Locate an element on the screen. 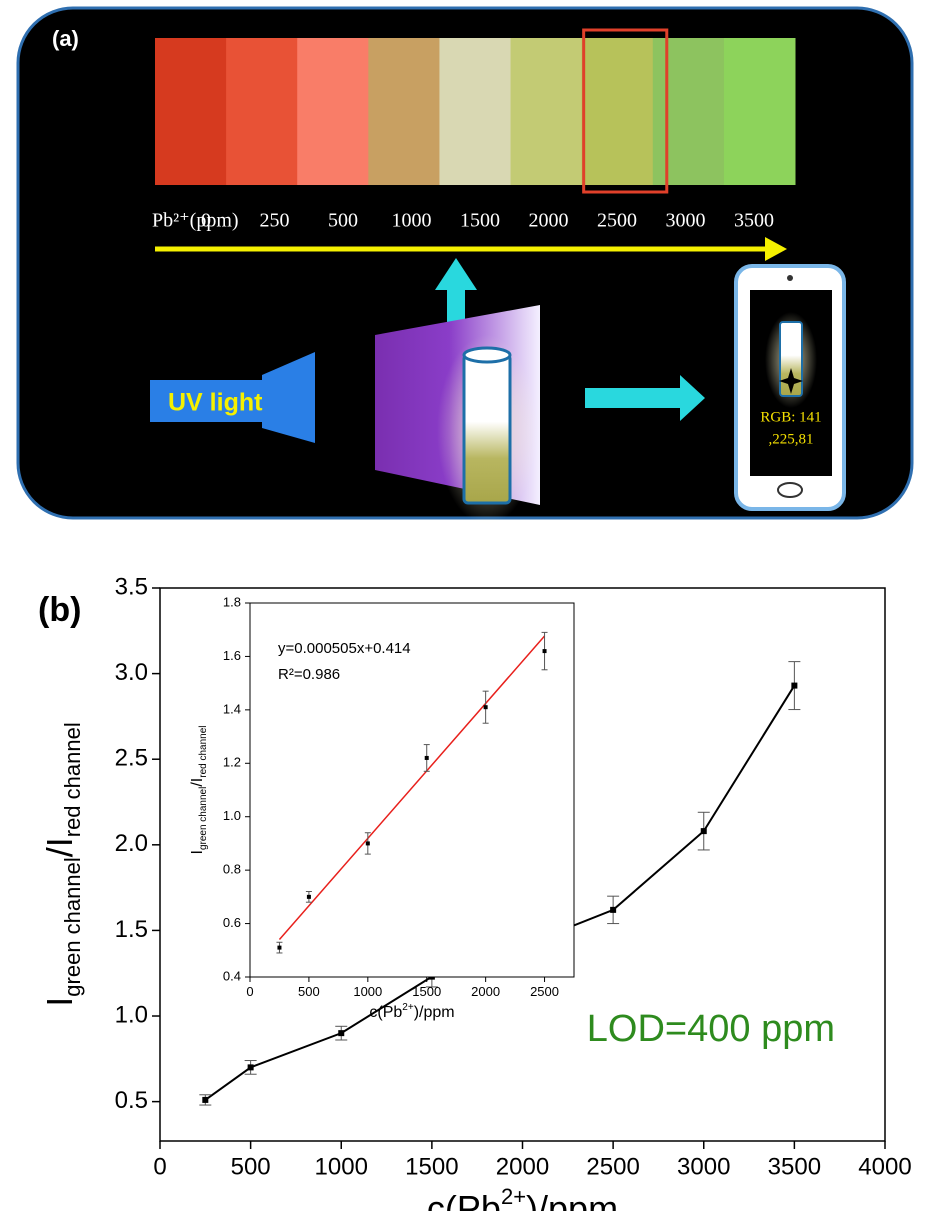 The image size is (936, 1211). annotation: LOD=400 ppm is located at coordinates (711, 1029).